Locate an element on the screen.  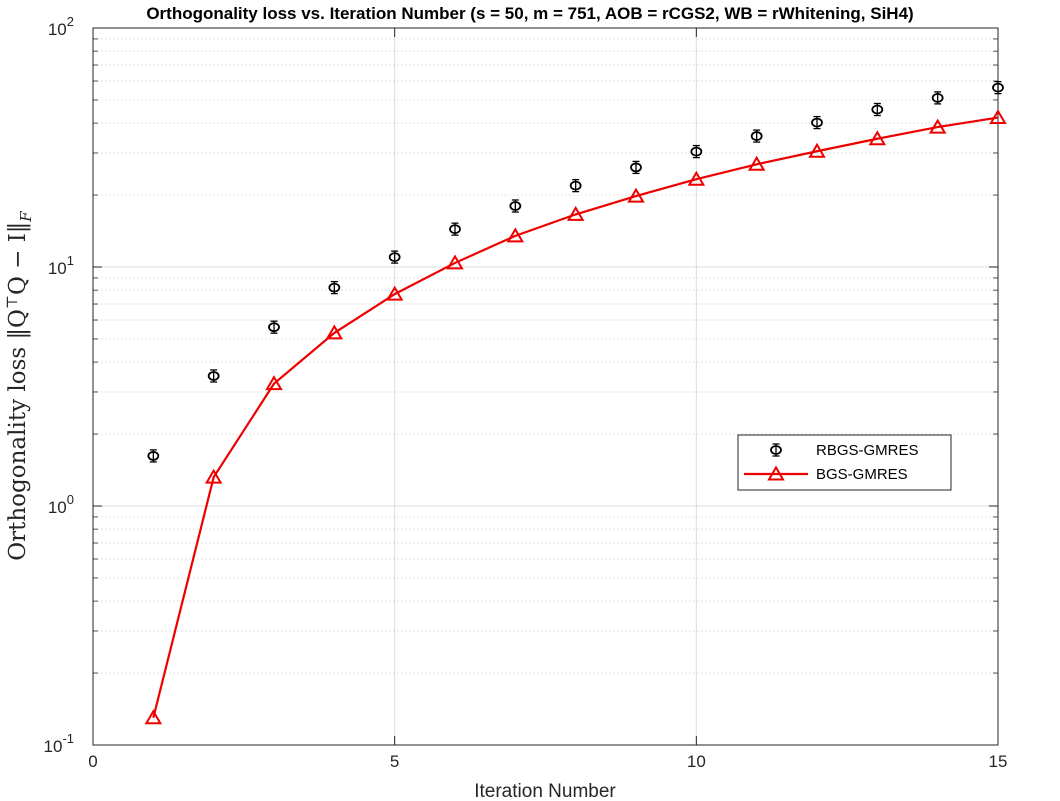
y-tick-label: 10⁰ is located at coordinates (61, 504).